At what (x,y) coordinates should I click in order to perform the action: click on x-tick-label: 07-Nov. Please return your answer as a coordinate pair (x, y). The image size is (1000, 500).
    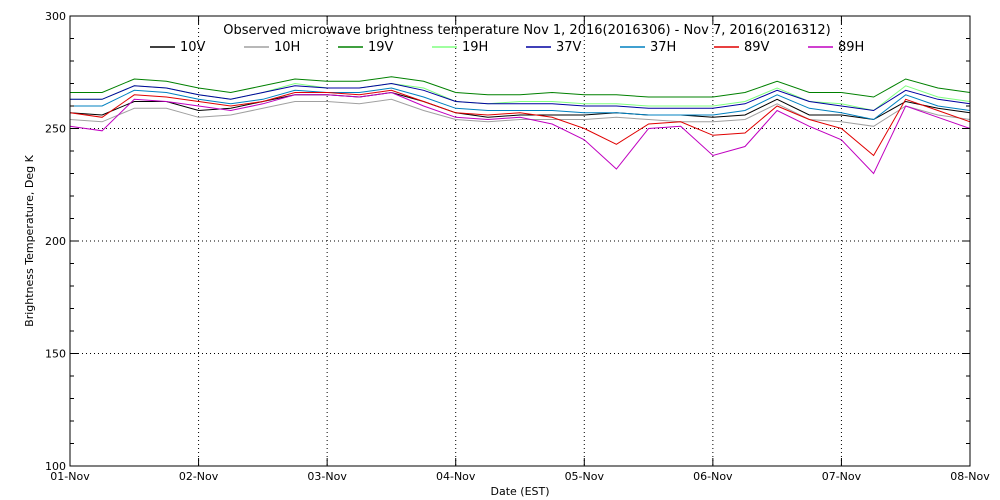
    Looking at the image, I should click on (842, 476).